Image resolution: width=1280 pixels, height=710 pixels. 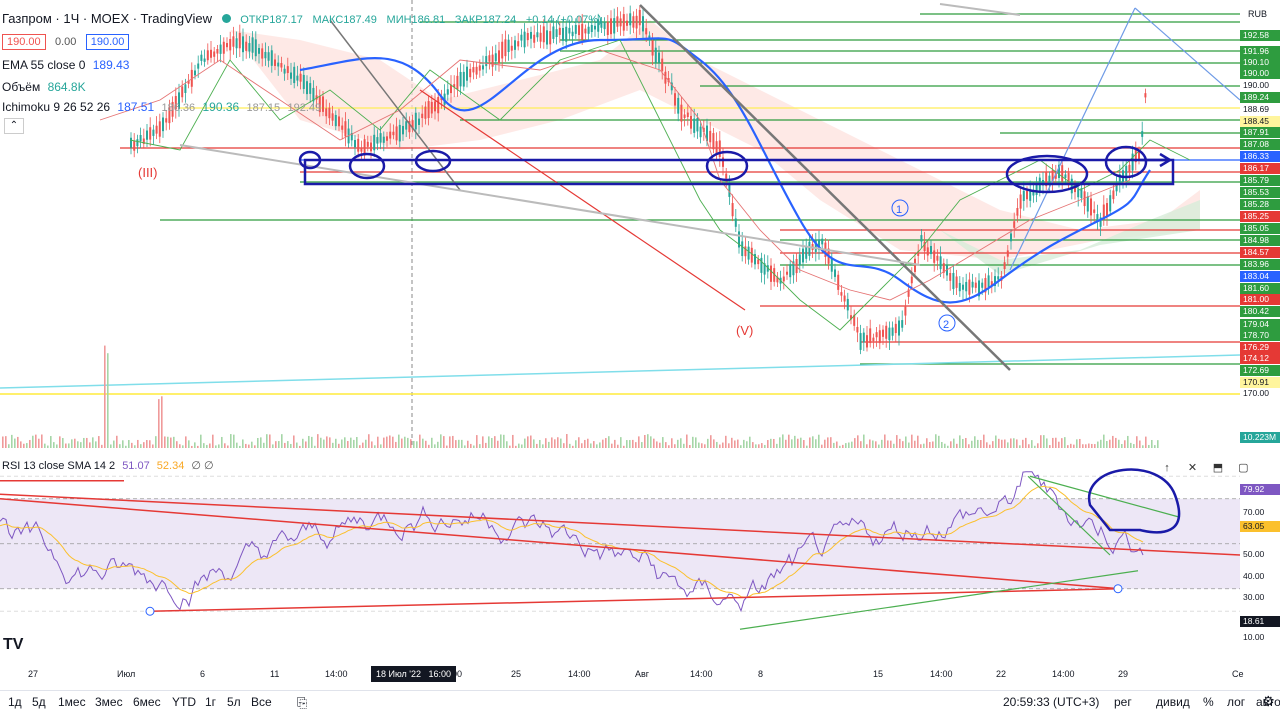 What do you see at coordinates (344, 20) in the screenshot?
I see `ohlc-high: МАКС187.49` at bounding box center [344, 20].